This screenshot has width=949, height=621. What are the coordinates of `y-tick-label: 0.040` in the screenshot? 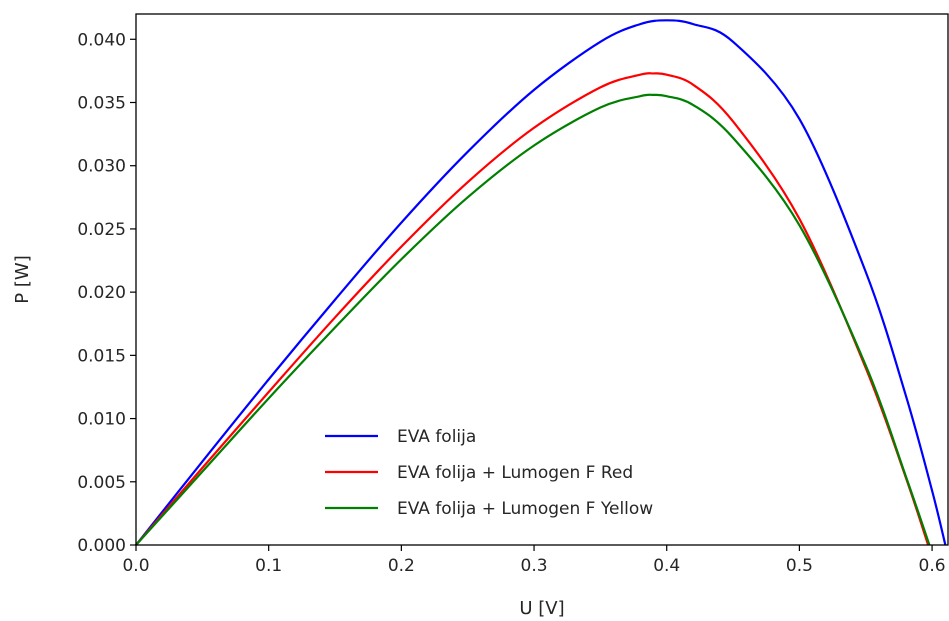 It's located at (101, 40).